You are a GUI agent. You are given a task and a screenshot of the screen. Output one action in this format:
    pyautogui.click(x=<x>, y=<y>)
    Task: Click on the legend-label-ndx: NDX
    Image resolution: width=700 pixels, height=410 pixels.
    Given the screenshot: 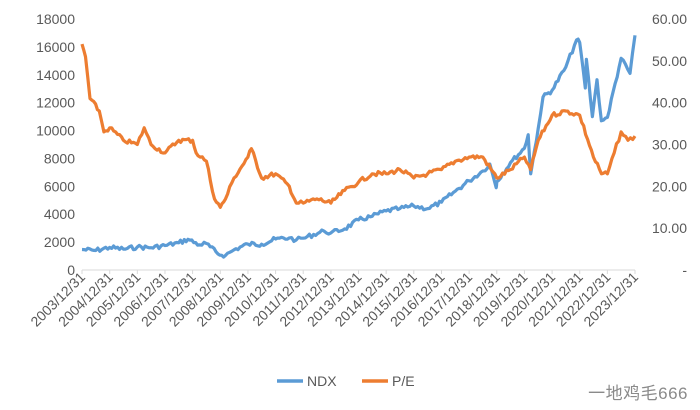 What is the action you would take?
    pyautogui.click(x=322, y=381)
    